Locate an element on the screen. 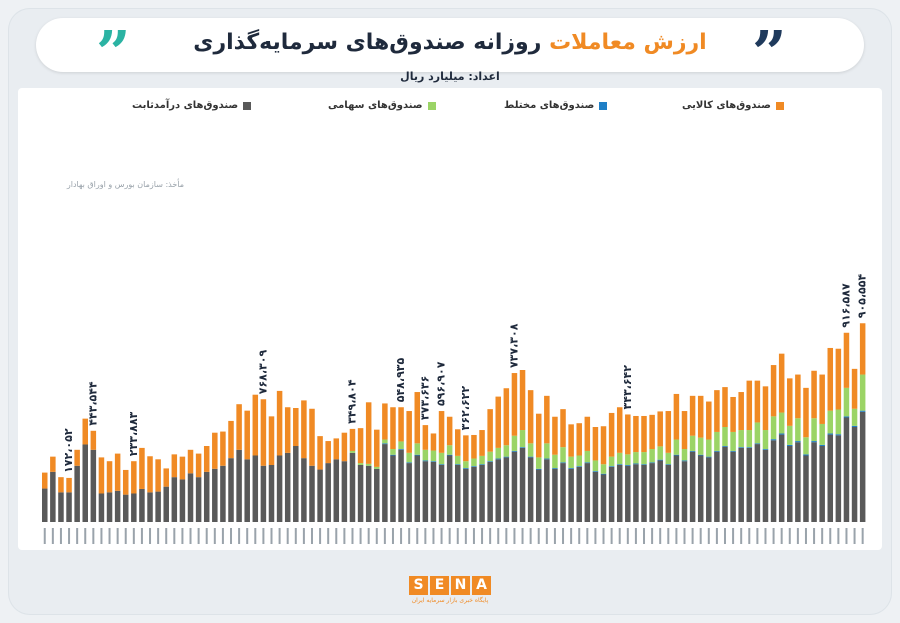  title-bar is located at coordinates (450, 45).